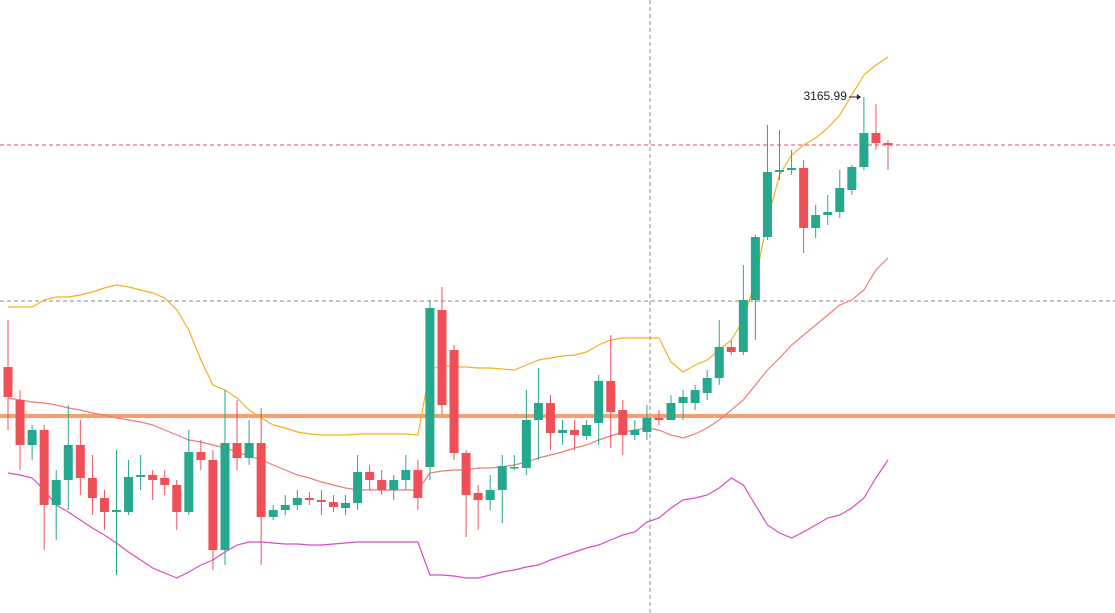  I want to click on annotation-label: 3165.99, so click(825, 96).